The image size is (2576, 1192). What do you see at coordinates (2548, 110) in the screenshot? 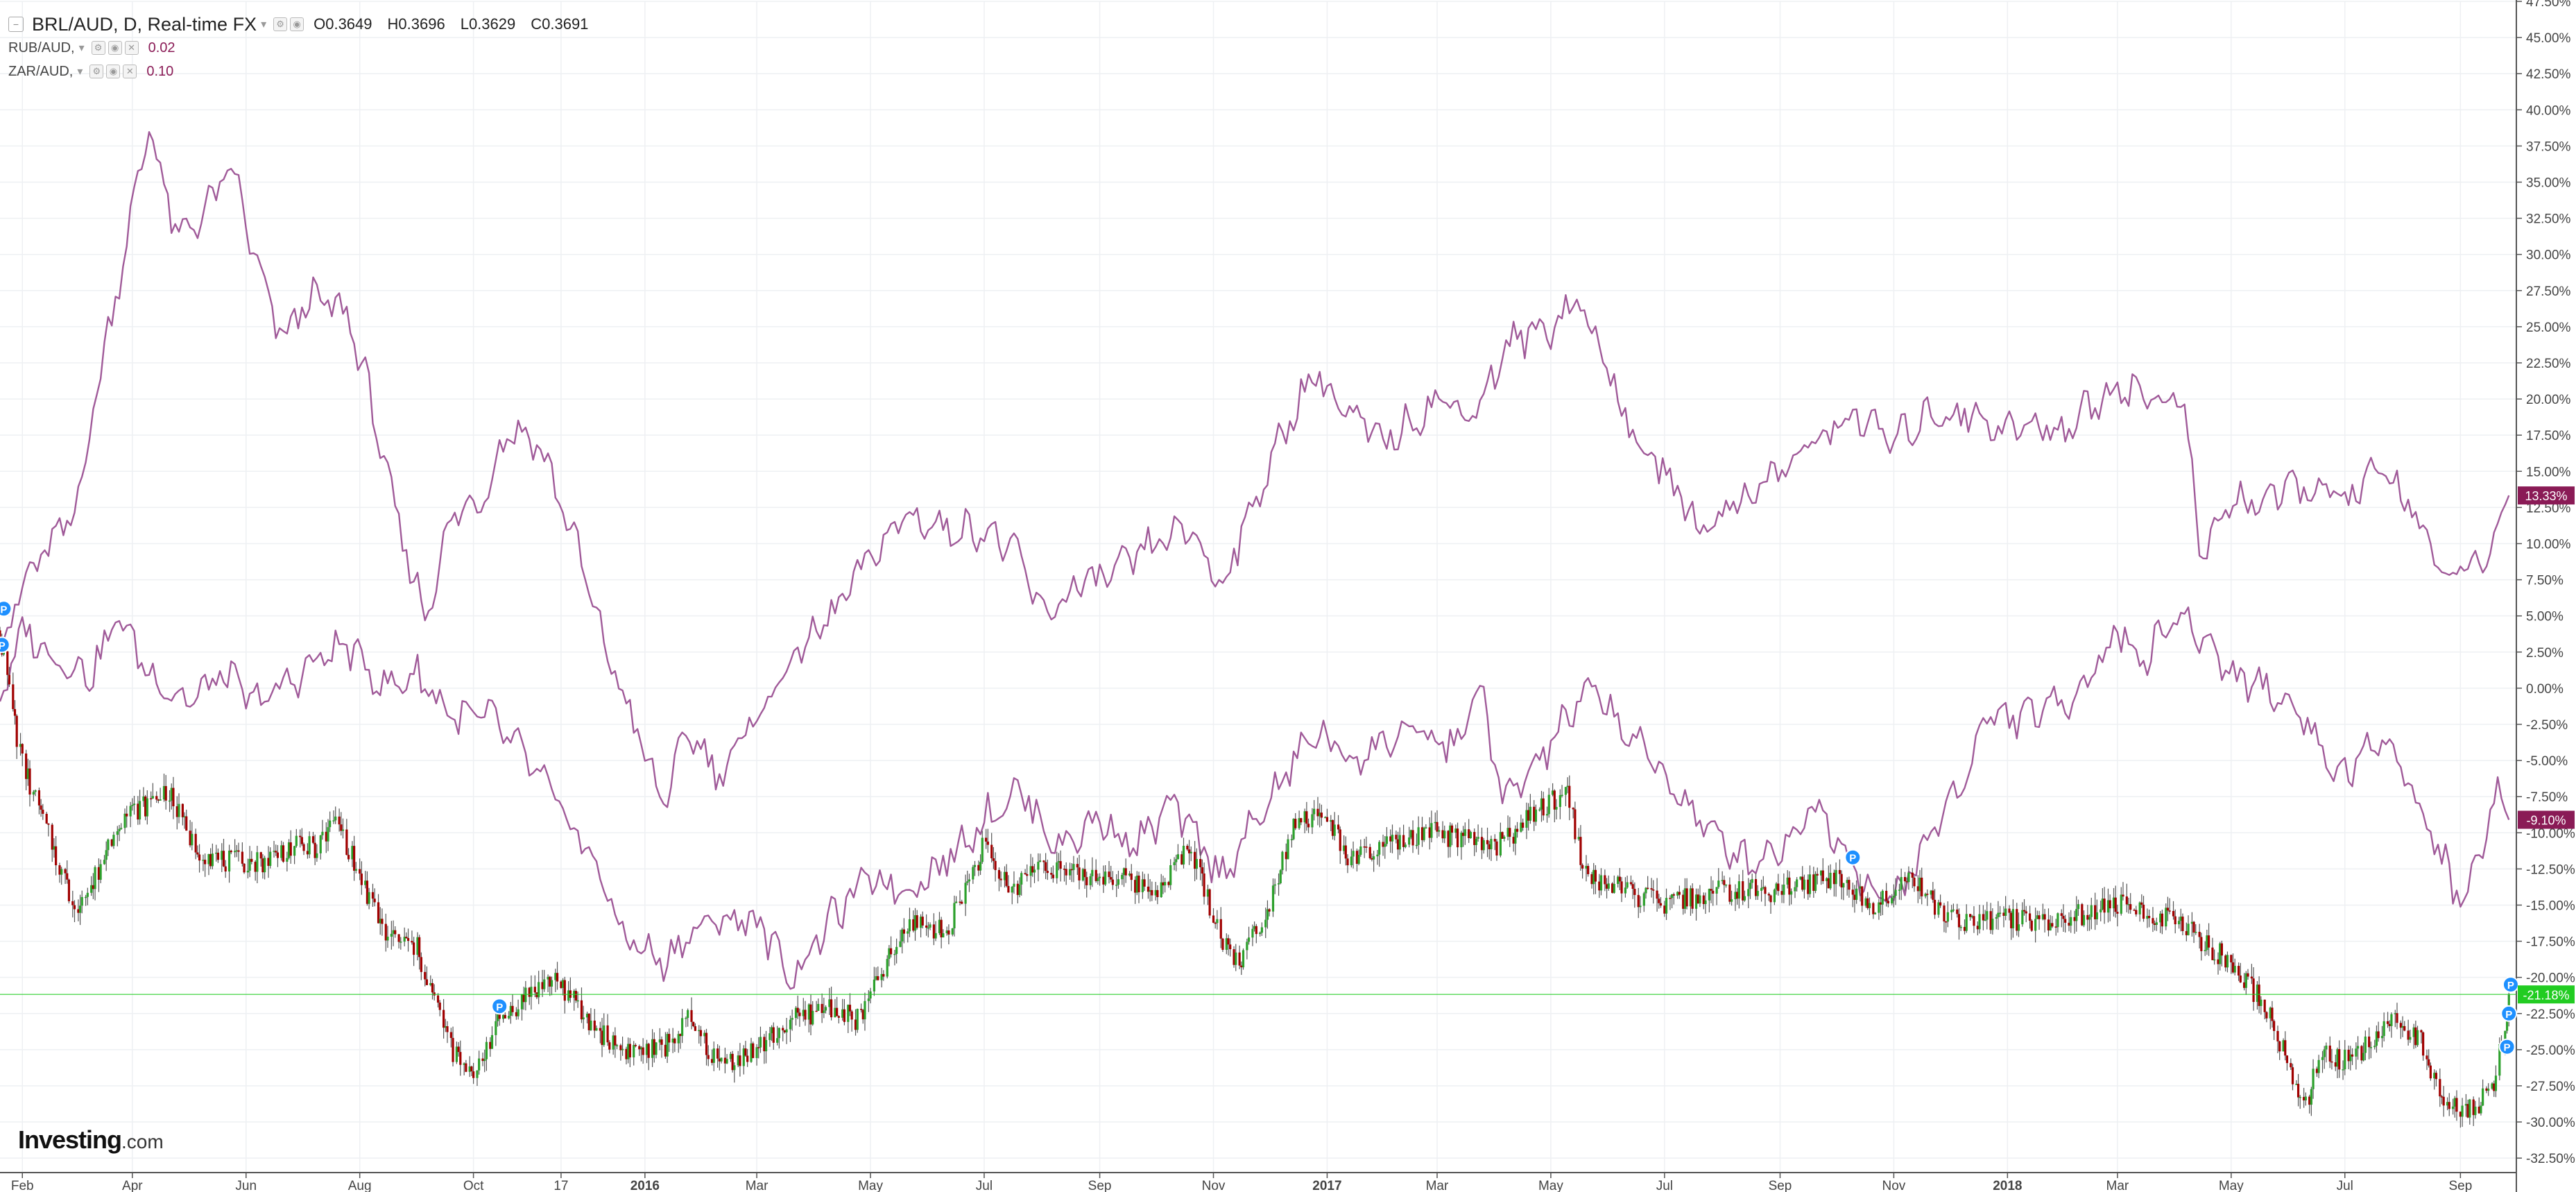
I see `y-tick-label: 40.00%` at bounding box center [2548, 110].